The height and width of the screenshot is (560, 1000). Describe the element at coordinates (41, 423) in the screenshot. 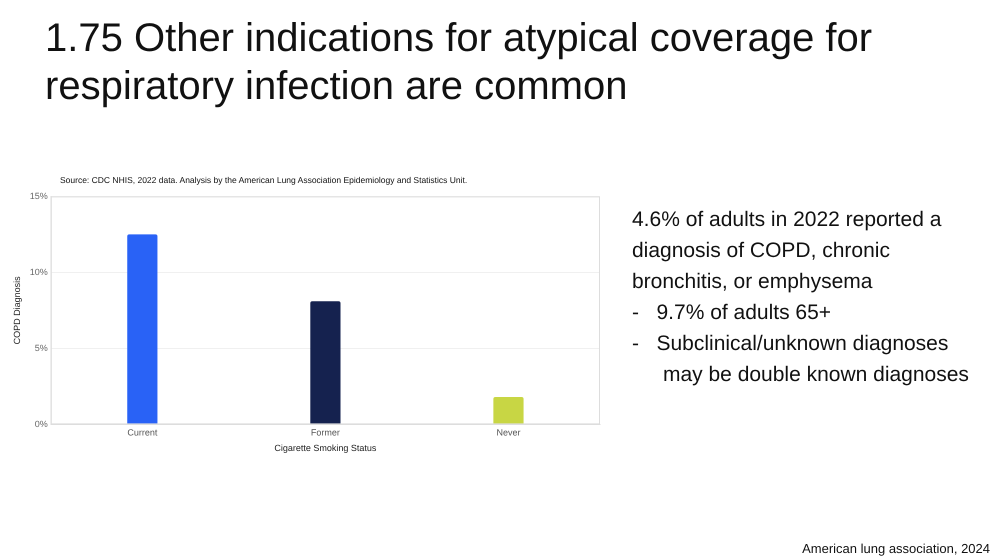

I see `y-tick-label: 0%` at that location.